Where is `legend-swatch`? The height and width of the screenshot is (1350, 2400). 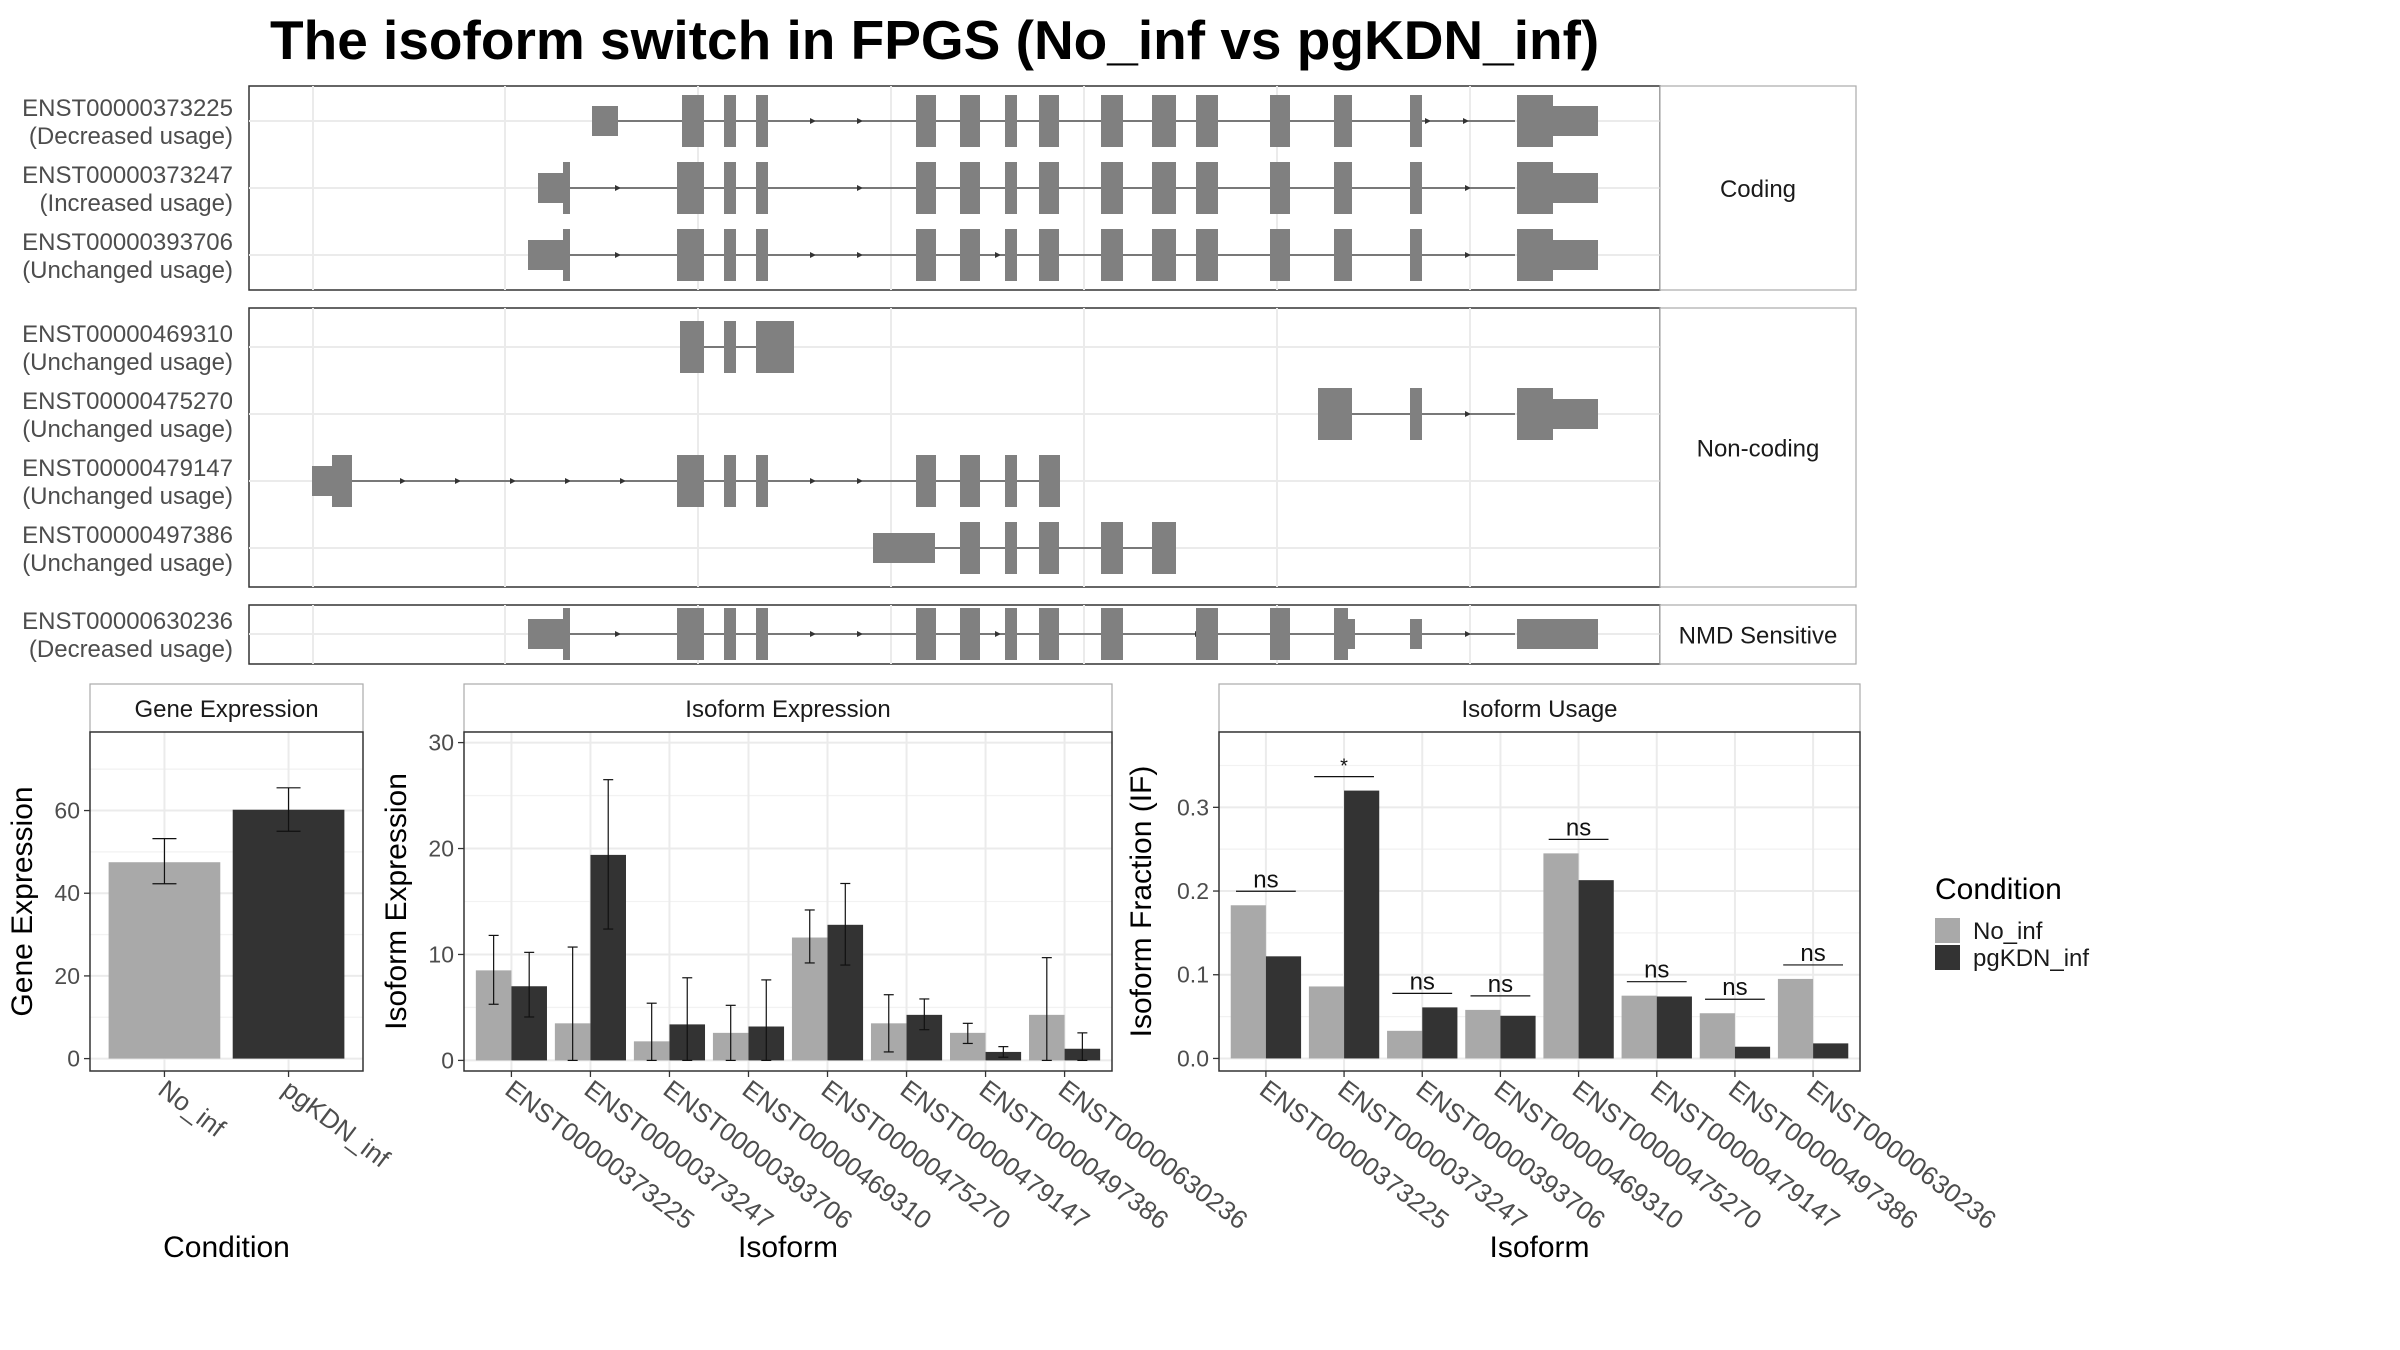 legend-swatch is located at coordinates (1947, 930).